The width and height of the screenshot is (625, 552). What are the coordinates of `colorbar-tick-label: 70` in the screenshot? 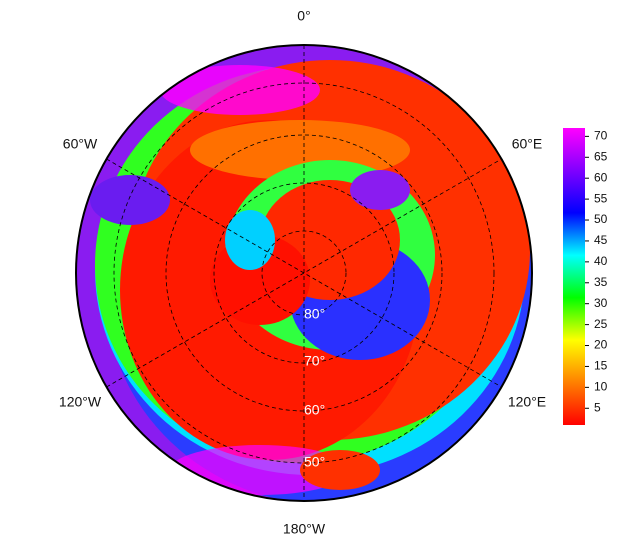 It's located at (601, 136).